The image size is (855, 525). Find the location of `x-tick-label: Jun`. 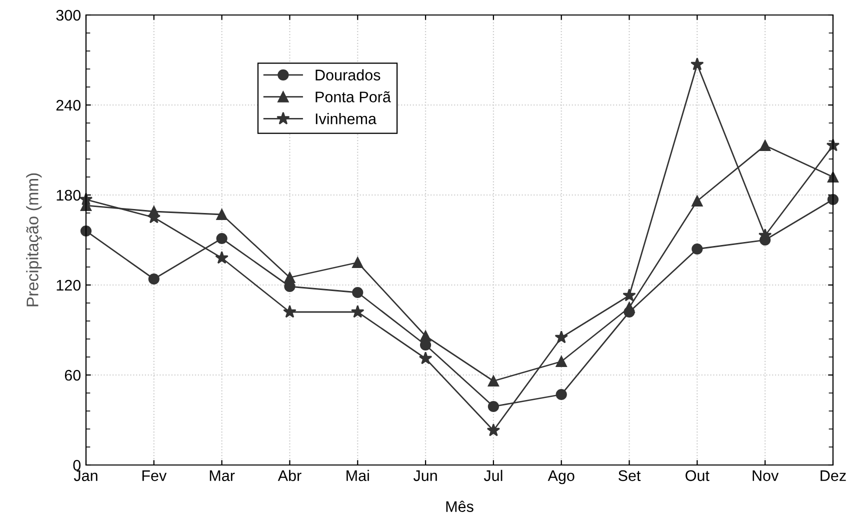

x-tick-label: Jun is located at coordinates (425, 476).